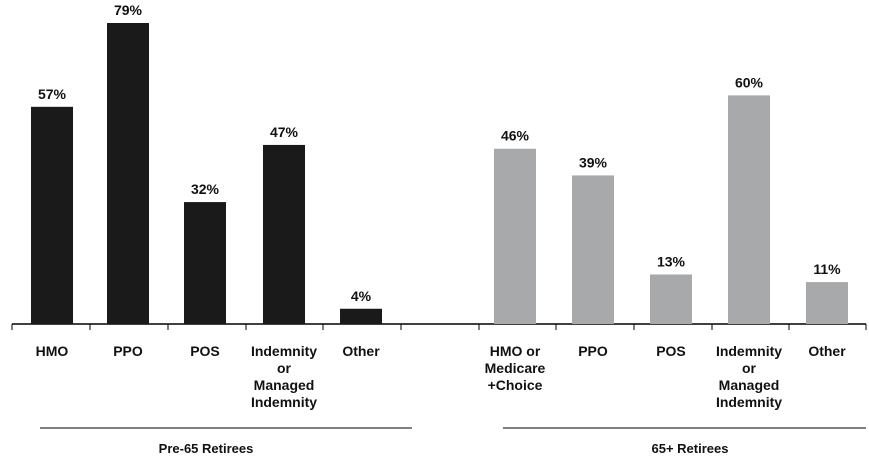 The width and height of the screenshot is (869, 461). What do you see at coordinates (515, 368) in the screenshot?
I see `category-label-65-retirees-hmo-or: HMO or Medicare +Choice` at bounding box center [515, 368].